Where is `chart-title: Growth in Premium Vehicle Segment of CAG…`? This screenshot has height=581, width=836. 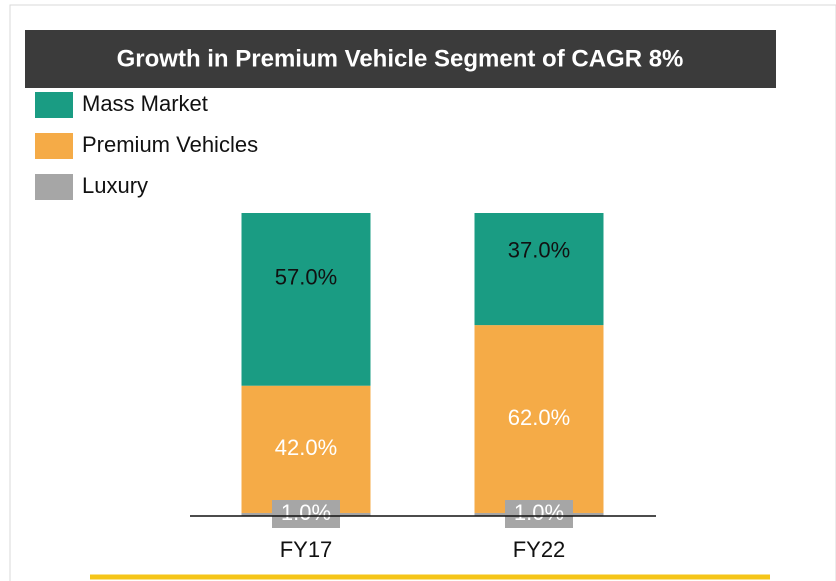
chart-title: Growth in Premium Vehicle Segment of CAG… is located at coordinates (400, 58).